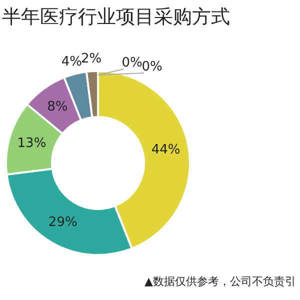 The height and width of the screenshot is (300, 300). What do you see at coordinates (165, 150) in the screenshot?
I see `data-label: 44%` at bounding box center [165, 150].